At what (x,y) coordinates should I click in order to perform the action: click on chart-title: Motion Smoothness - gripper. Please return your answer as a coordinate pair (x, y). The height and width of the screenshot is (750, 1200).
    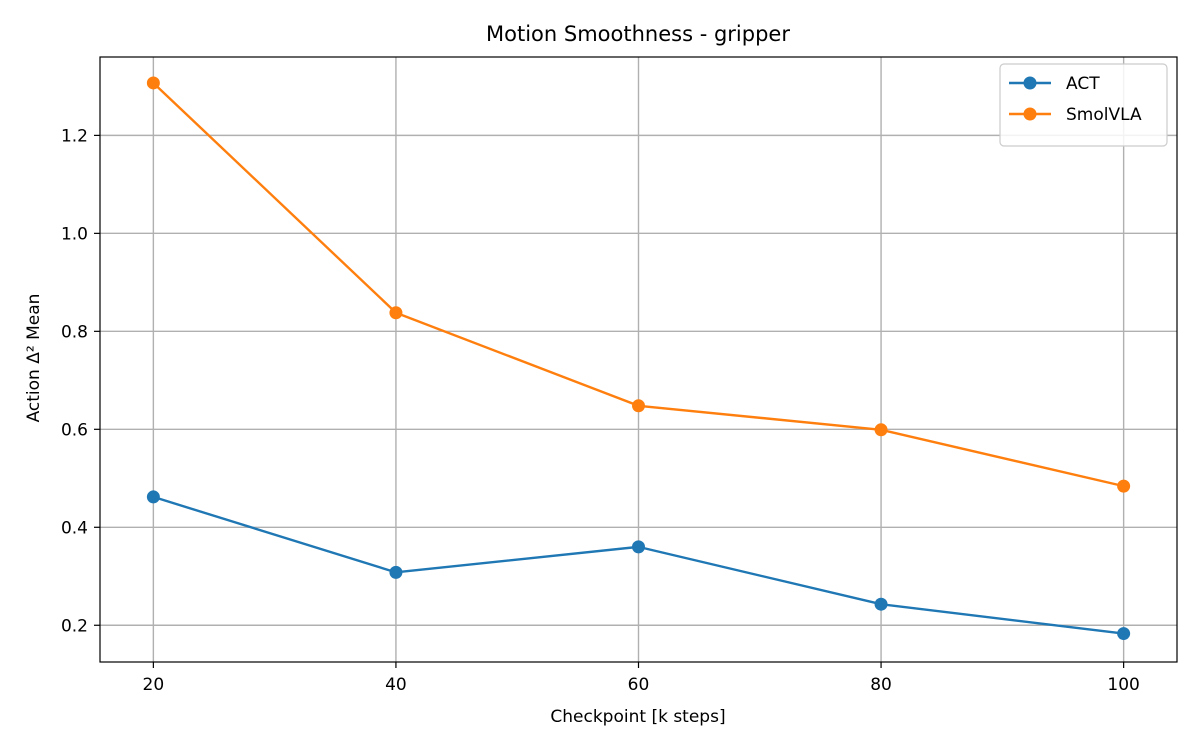
    Looking at the image, I should click on (638, 34).